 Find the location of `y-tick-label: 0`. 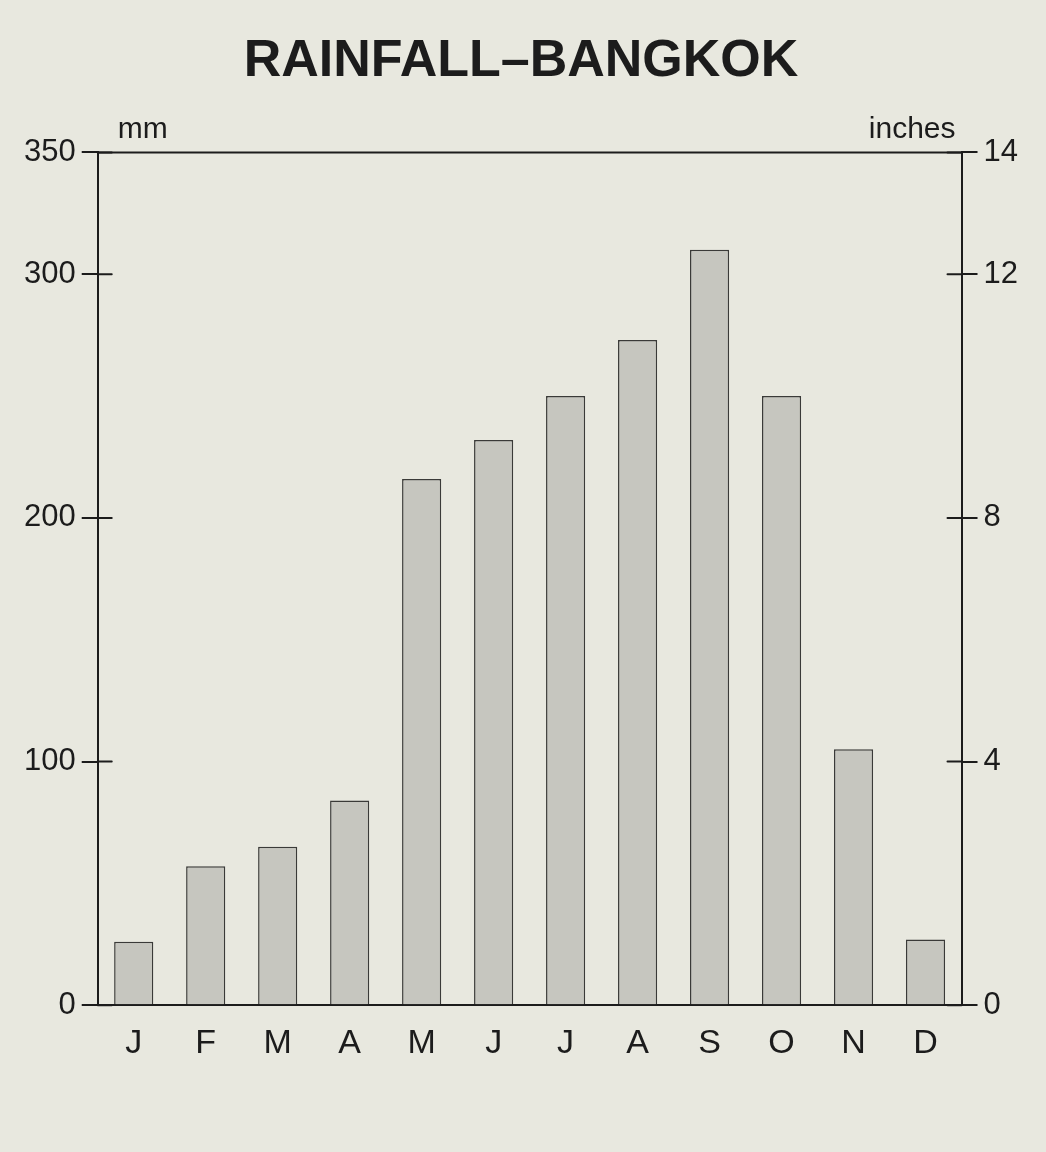

y-tick-label: 0 is located at coordinates (67, 1003).